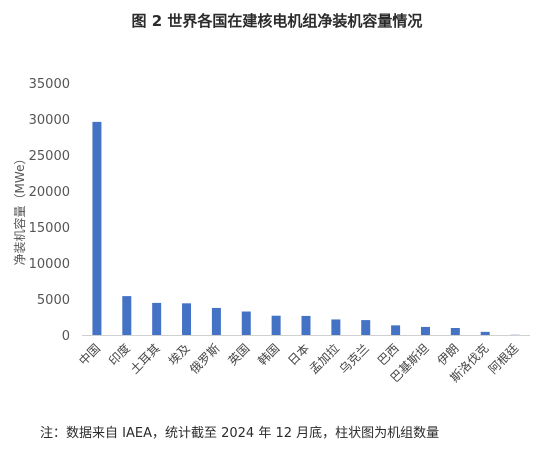  What do you see at coordinates (49, 156) in the screenshot?
I see `y-tick-label: 25000` at bounding box center [49, 156].